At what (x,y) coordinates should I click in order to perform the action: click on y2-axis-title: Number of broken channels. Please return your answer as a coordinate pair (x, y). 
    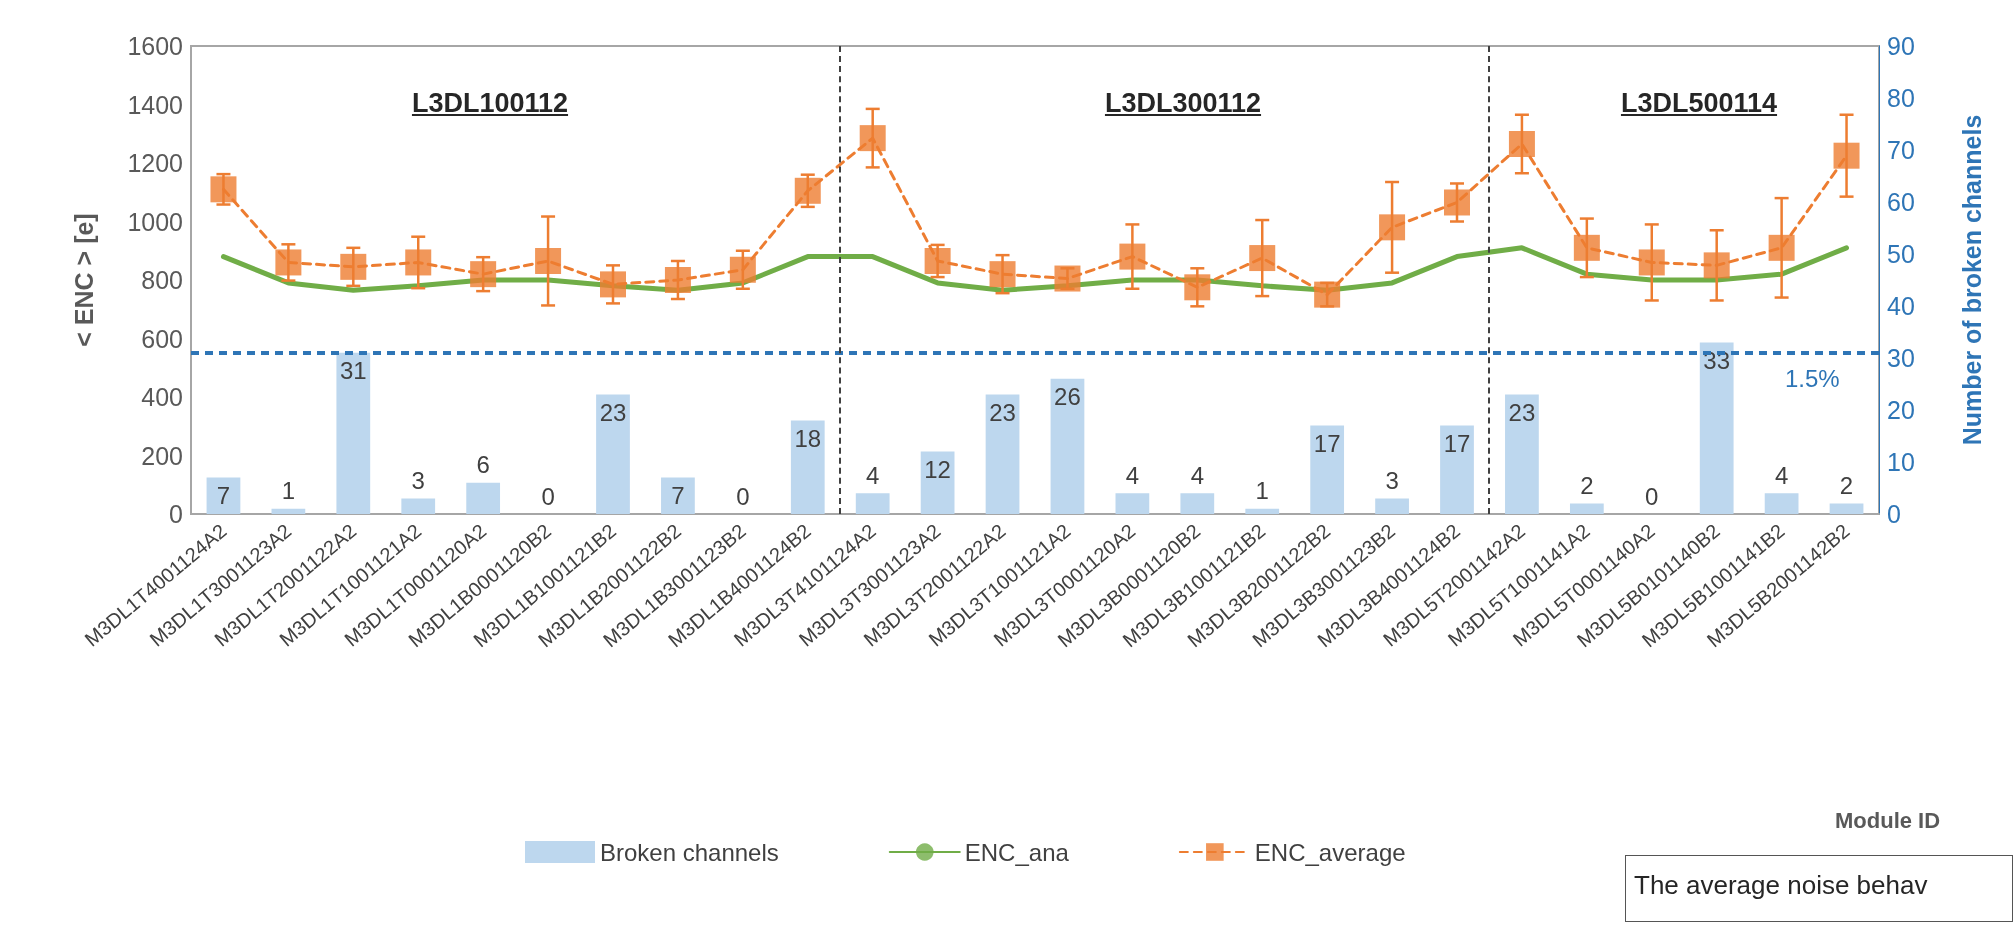
    Looking at the image, I should click on (1971, 280).